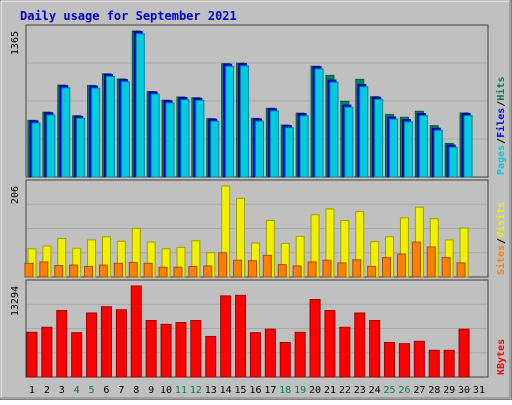 This screenshot has width=512, height=405. Describe the element at coordinates (181, 390) in the screenshot. I see `x-tick-label-day-11: 11` at that location.